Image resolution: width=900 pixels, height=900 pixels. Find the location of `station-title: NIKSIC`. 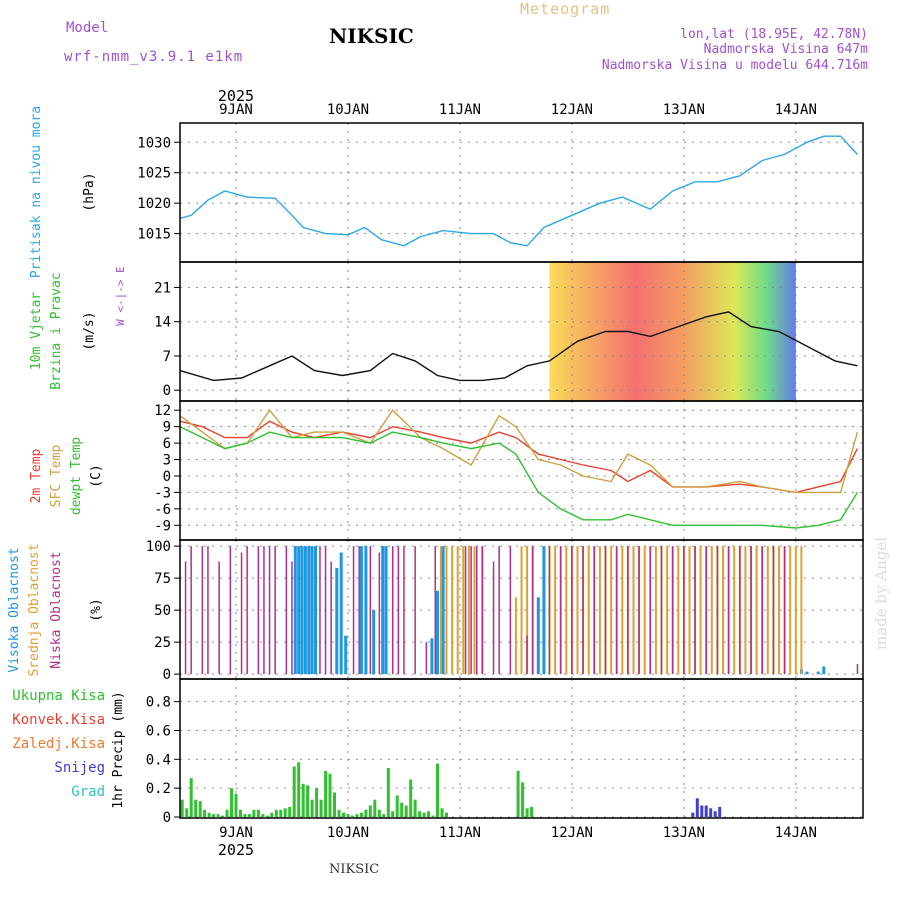

station-title: NIKSIC is located at coordinates (371, 36).